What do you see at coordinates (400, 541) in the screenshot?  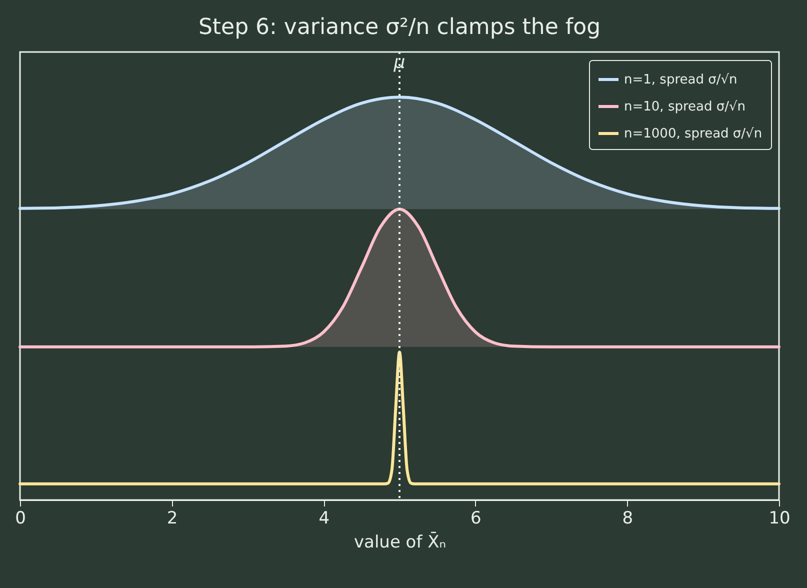 I see `x-axis-title: value of X̄ₙ` at bounding box center [400, 541].